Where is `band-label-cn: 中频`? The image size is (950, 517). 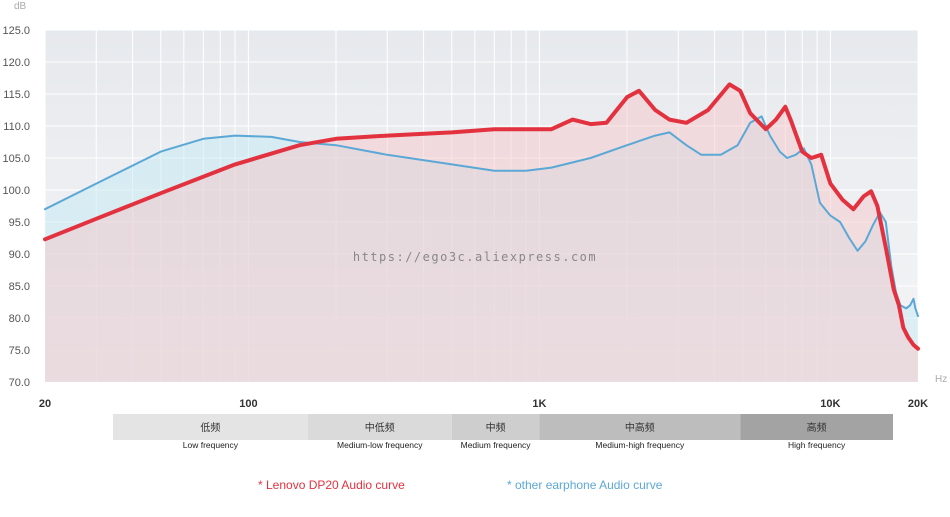 band-label-cn: 中频 is located at coordinates (496, 427).